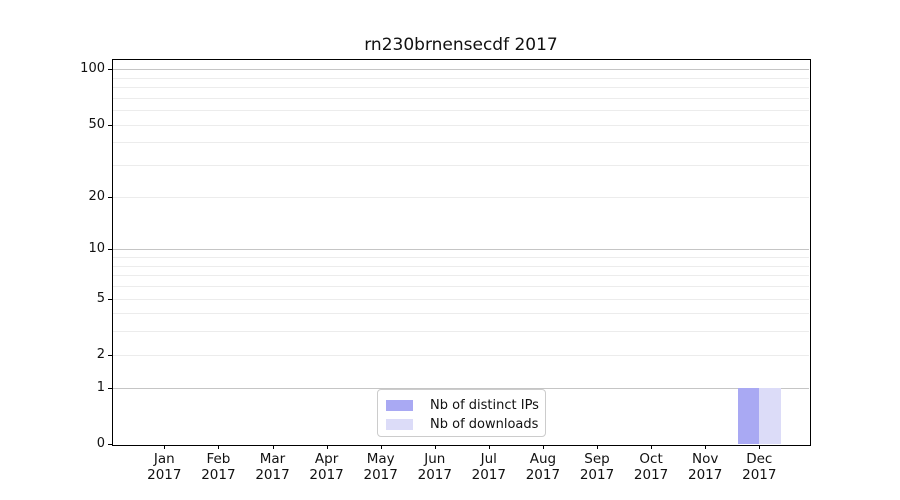  What do you see at coordinates (381, 447) in the screenshot?
I see `x-tick-may` at bounding box center [381, 447].